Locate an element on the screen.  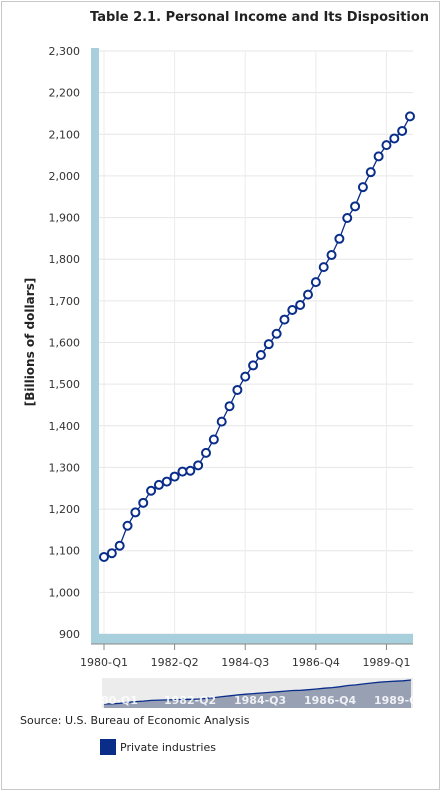
y-tick-label: 2,300 is located at coordinates (65, 51).